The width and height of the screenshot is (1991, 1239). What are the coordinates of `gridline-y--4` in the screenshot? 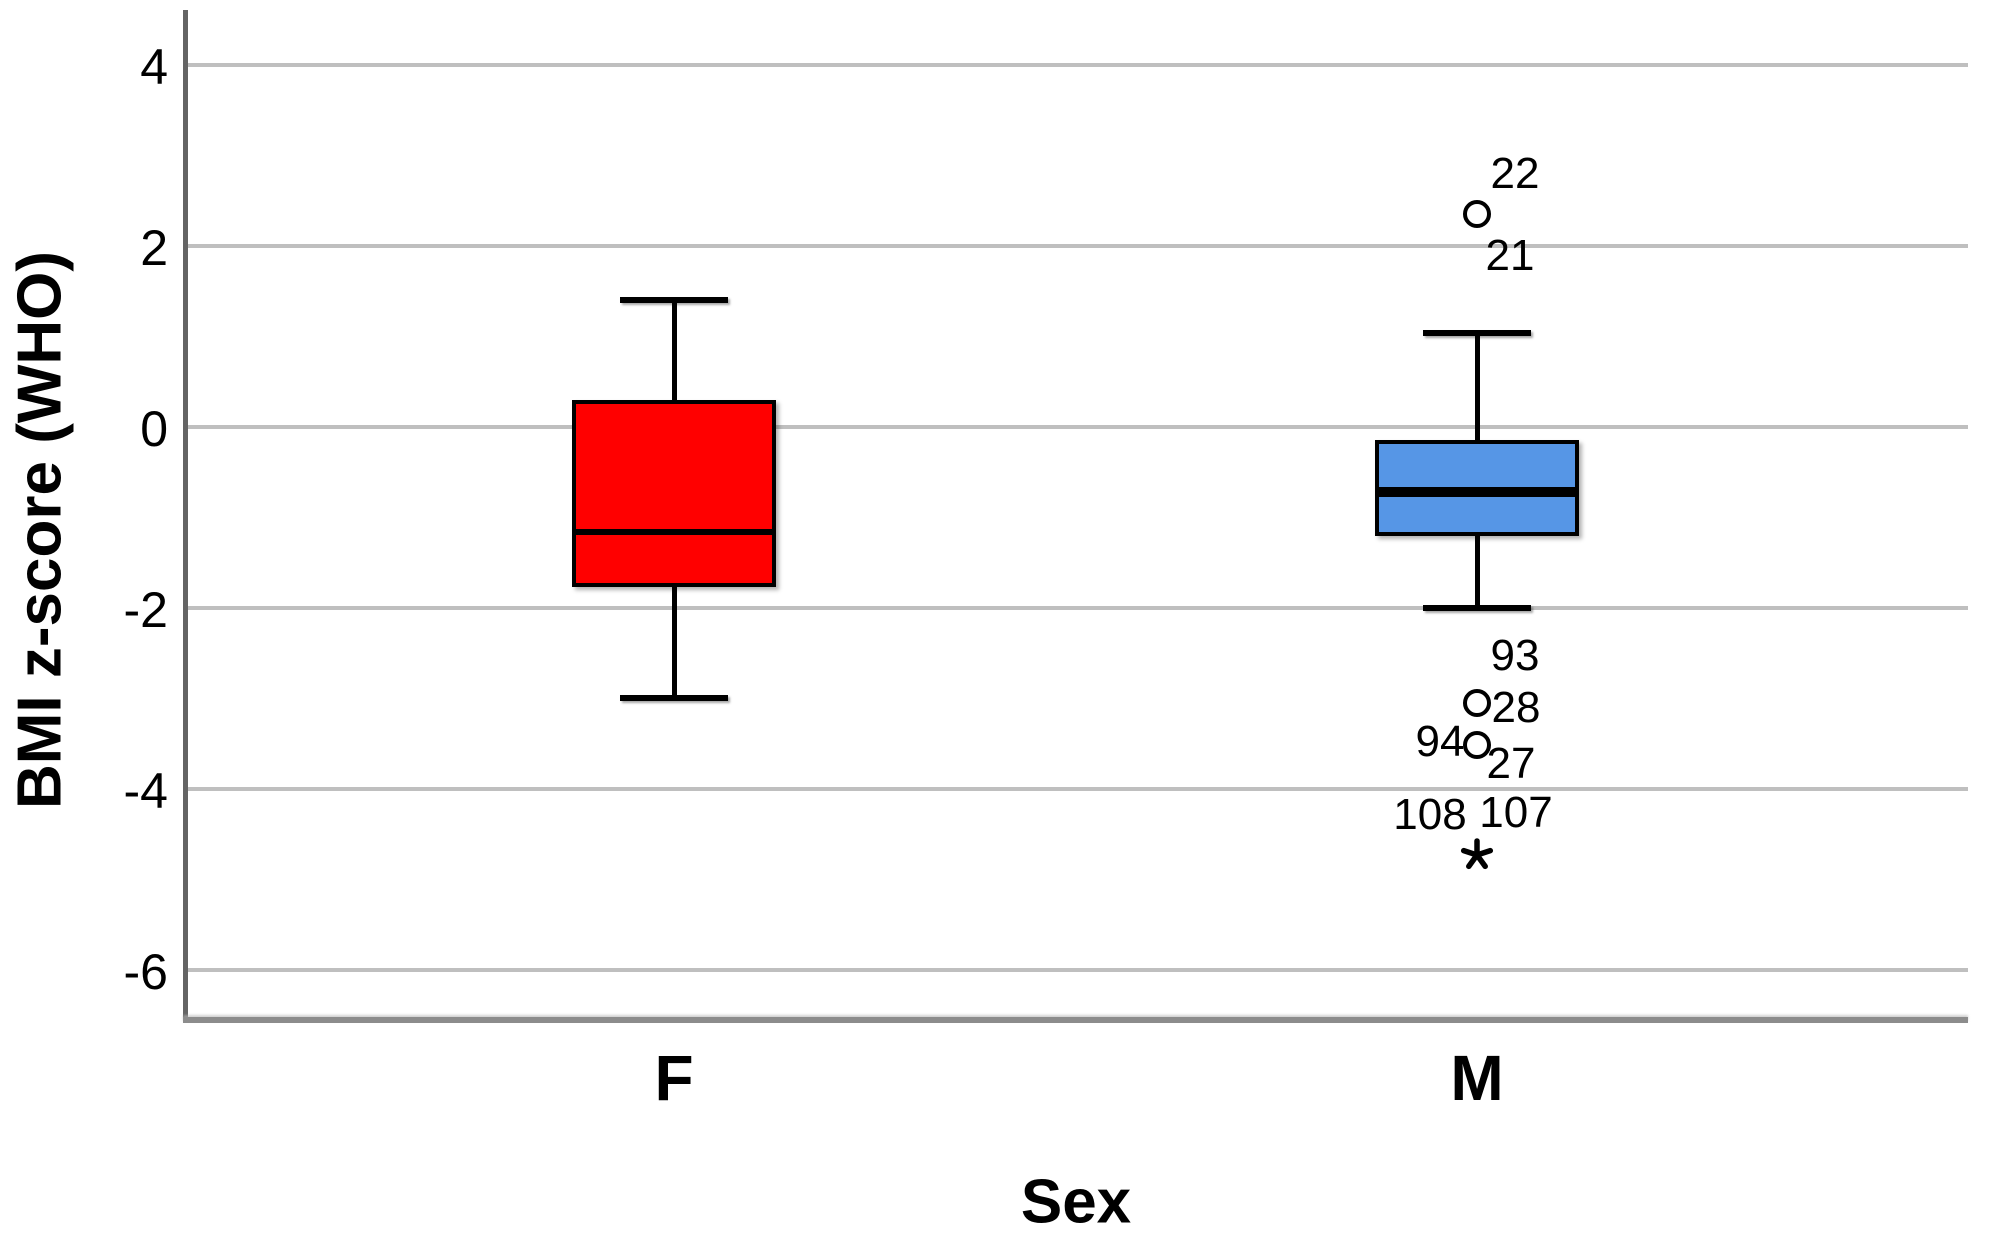 It's located at (1078, 789).